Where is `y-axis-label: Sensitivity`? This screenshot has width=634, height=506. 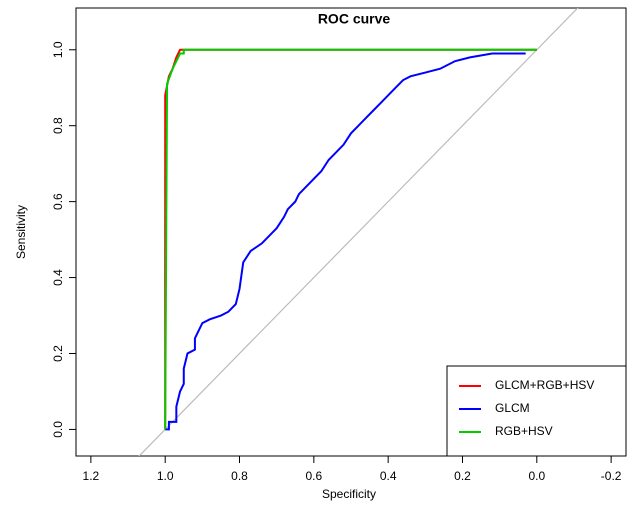
y-axis-label: Sensitivity is located at coordinates (21, 232).